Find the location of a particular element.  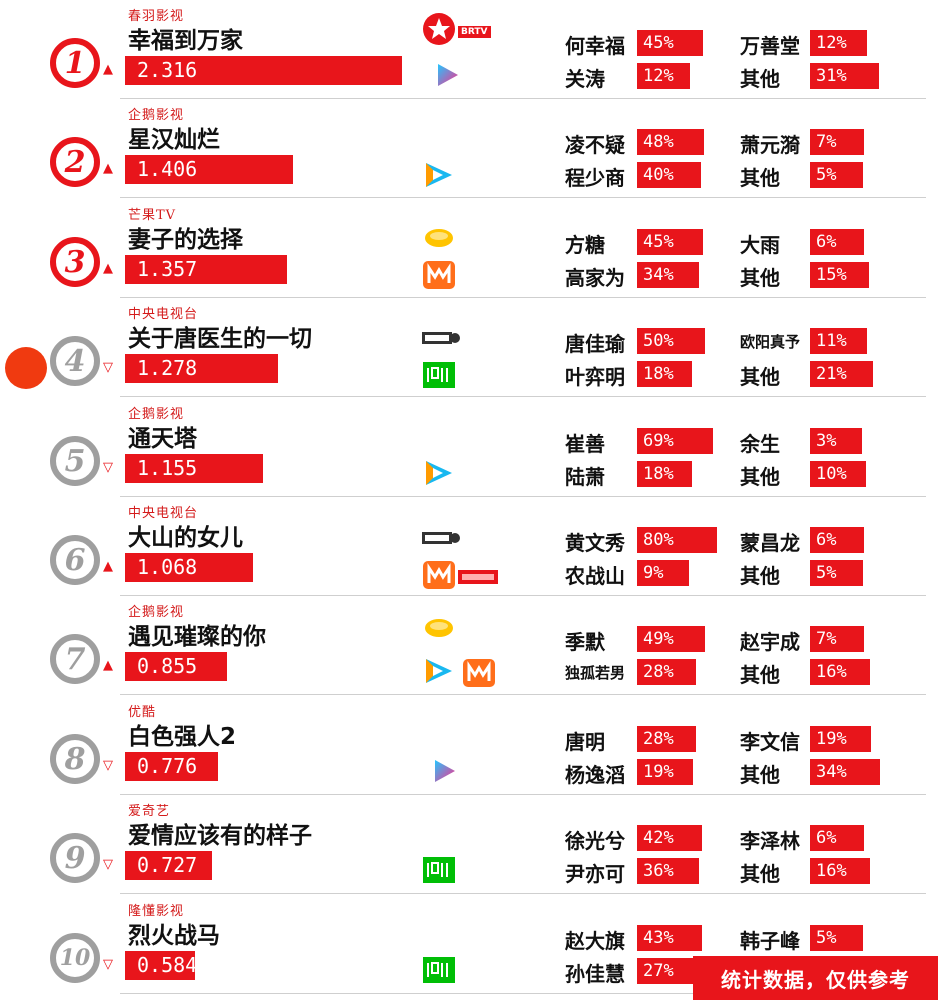

cast-name: 唐佳瑜 is located at coordinates (595, 344).